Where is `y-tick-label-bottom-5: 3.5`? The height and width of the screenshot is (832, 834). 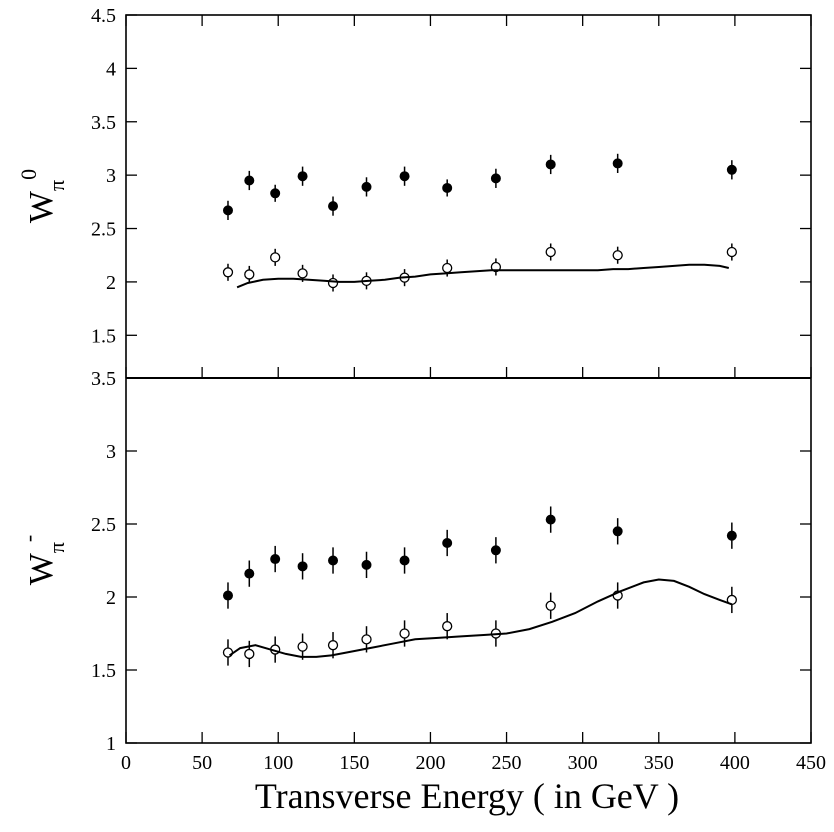
y-tick-label-bottom-5: 3.5 is located at coordinates (103, 379).